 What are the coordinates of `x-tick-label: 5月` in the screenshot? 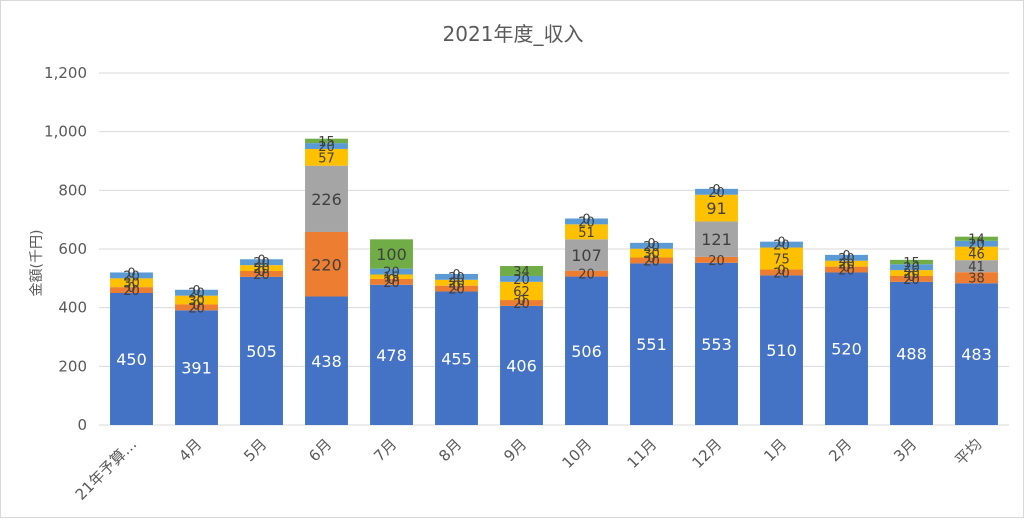 It's located at (255, 450).